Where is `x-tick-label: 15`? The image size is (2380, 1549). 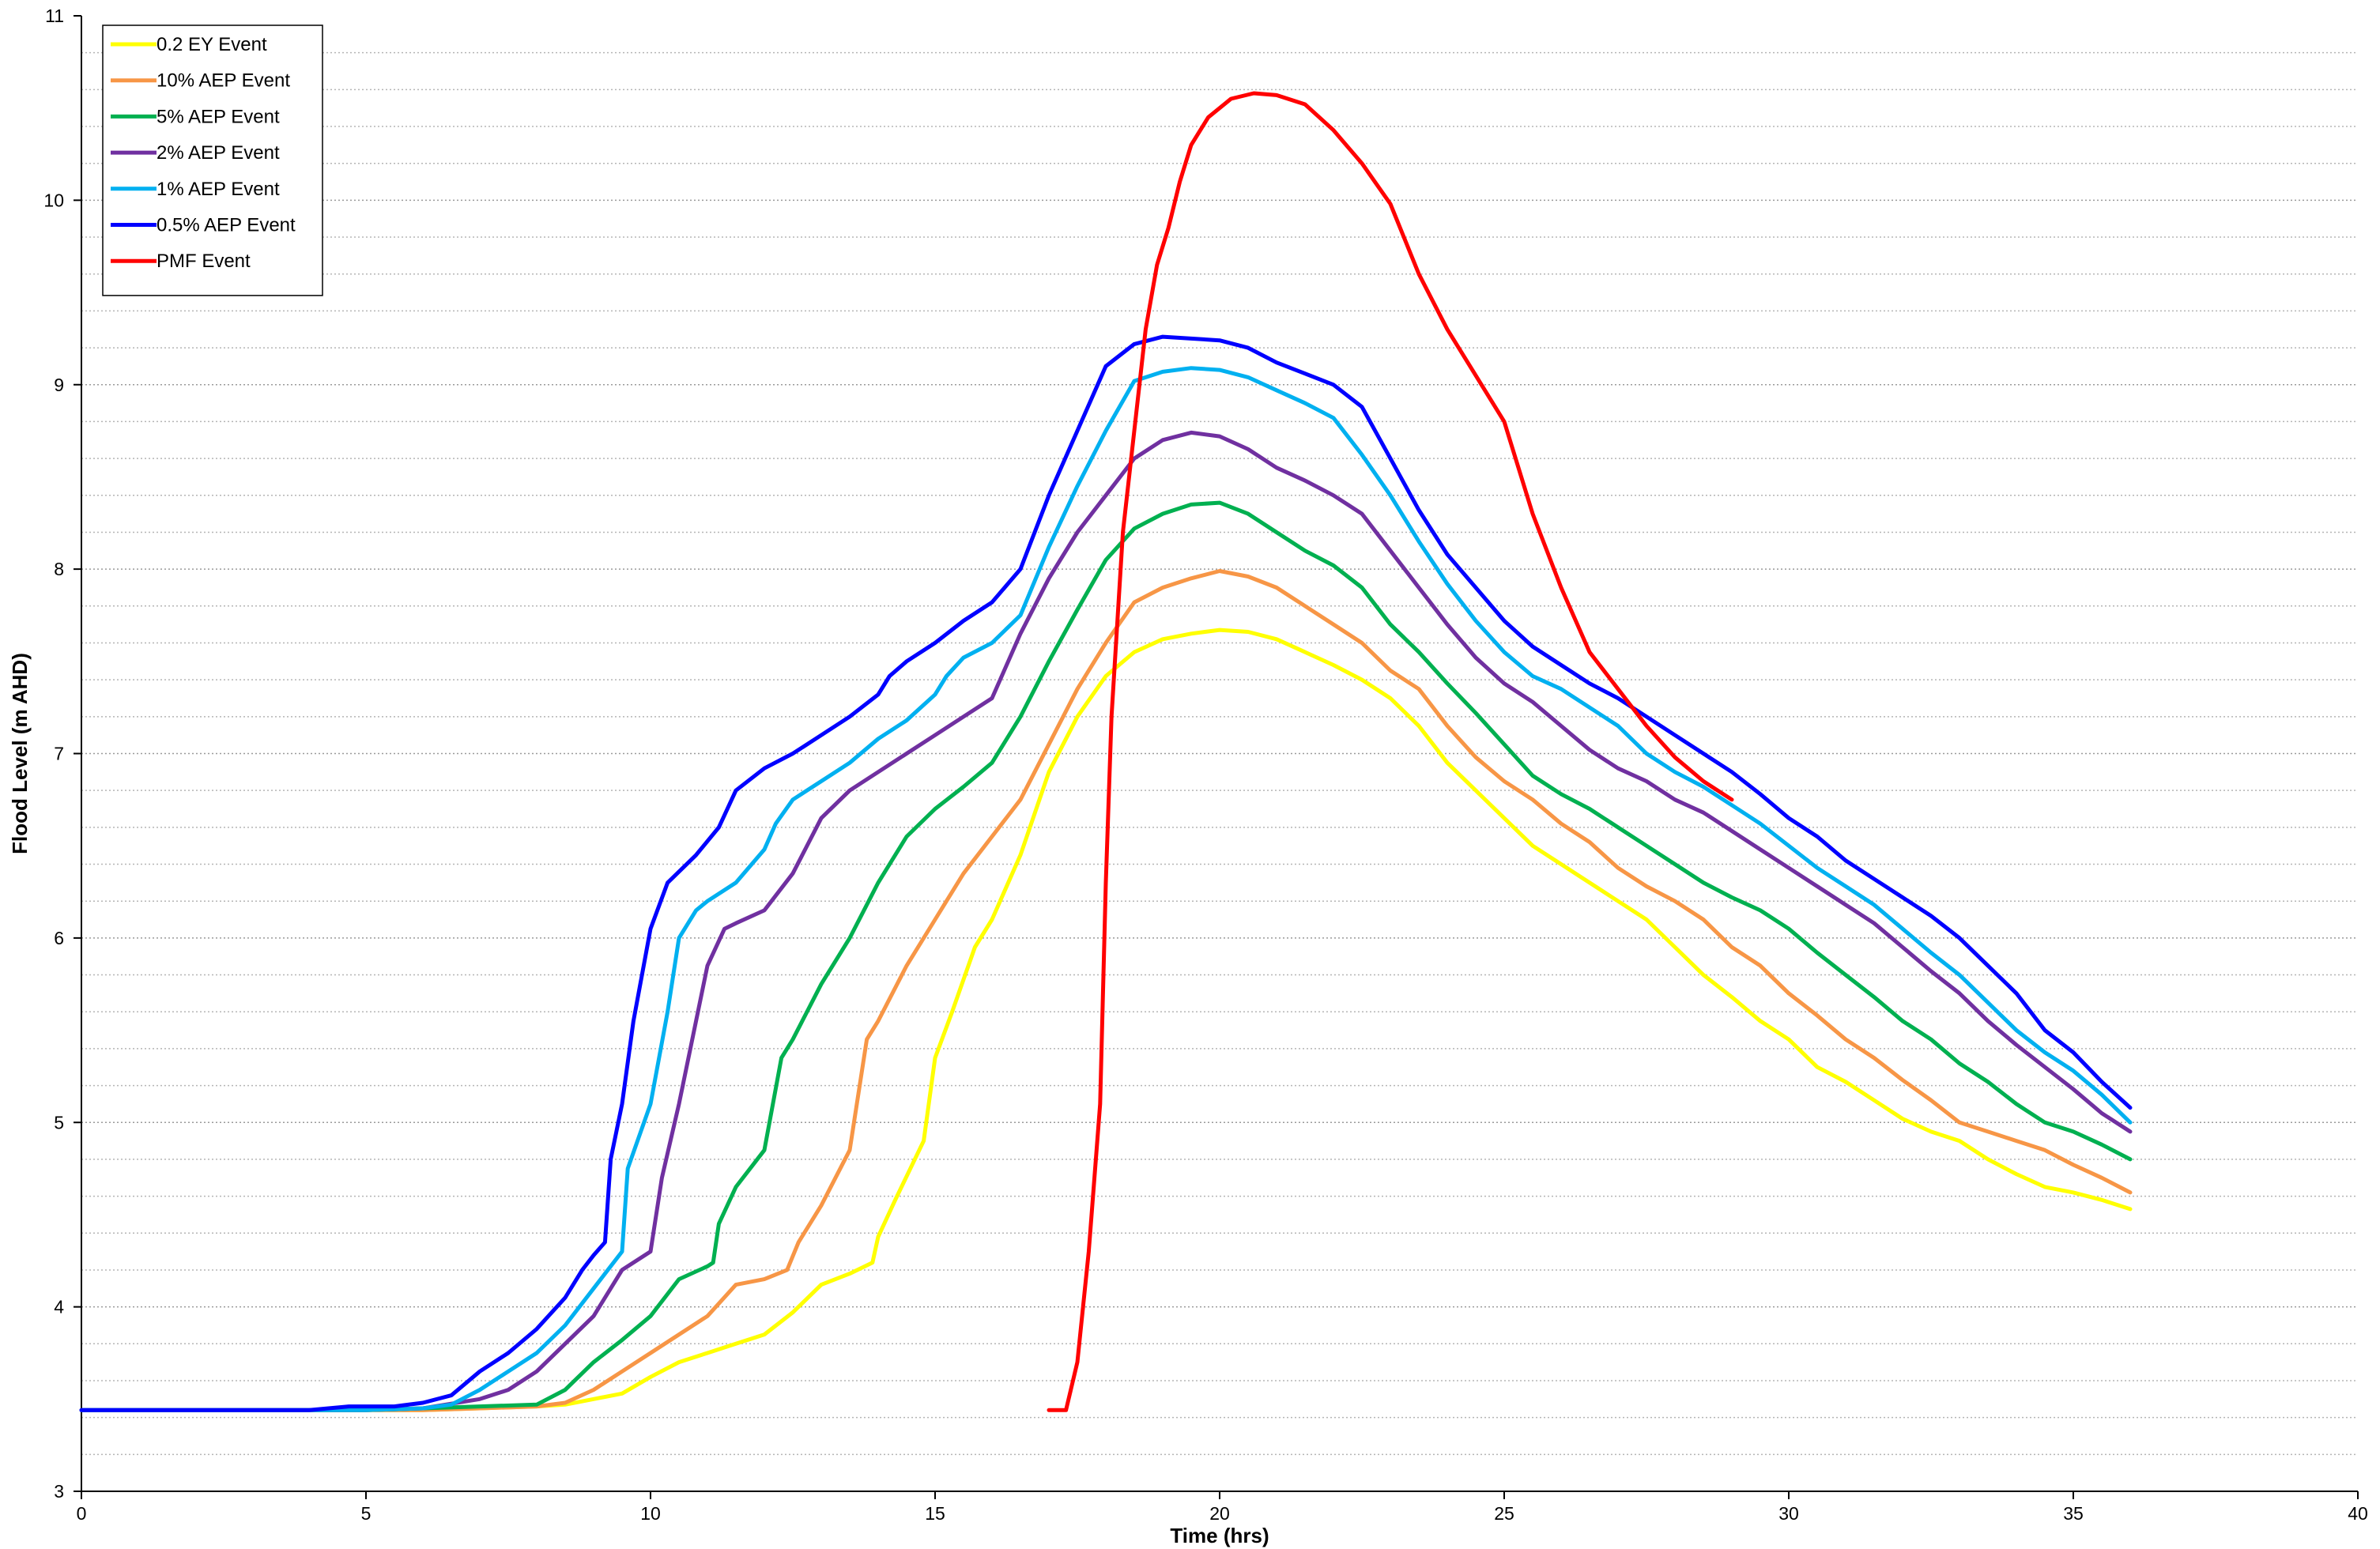
x-tick-label: 15 is located at coordinates (935, 1513).